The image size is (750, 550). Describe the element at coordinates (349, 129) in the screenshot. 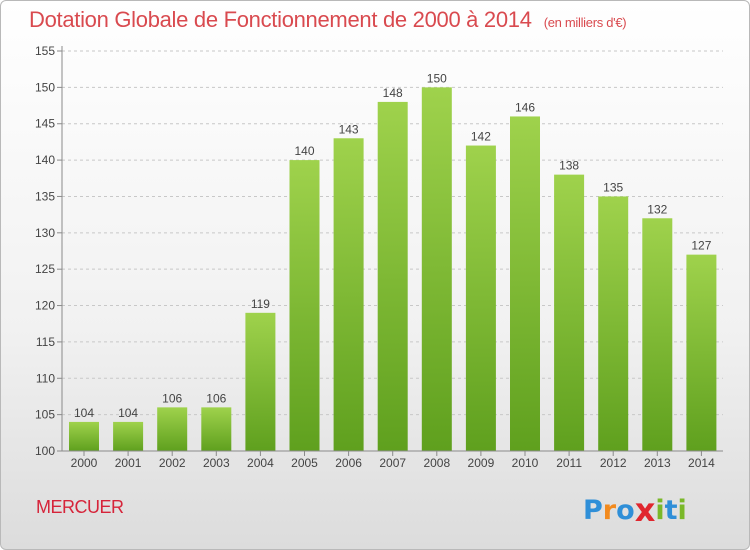

I see `bar-value-label: 143` at that location.